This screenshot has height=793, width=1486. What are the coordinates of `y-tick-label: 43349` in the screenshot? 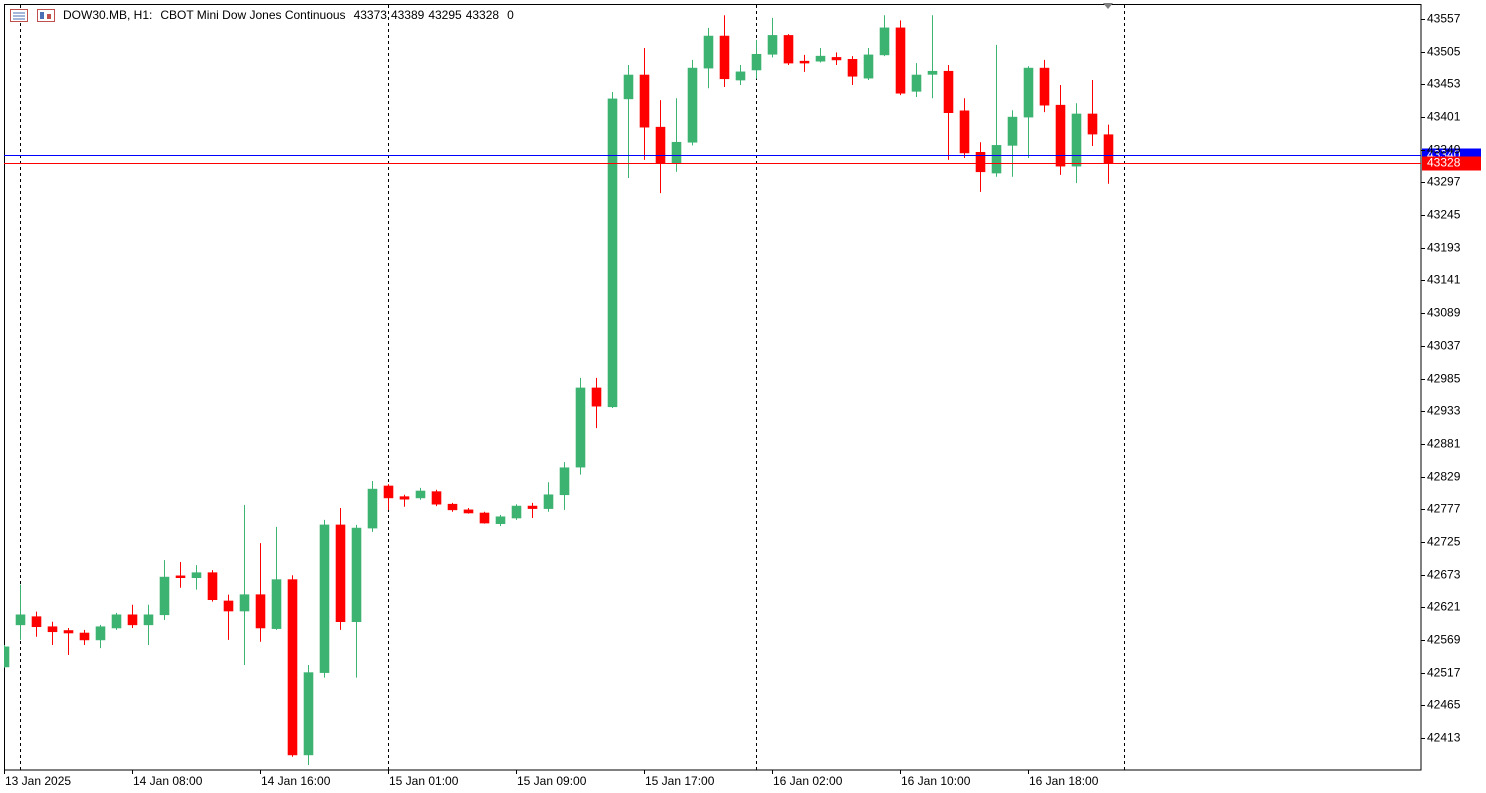 It's located at (1444, 150).